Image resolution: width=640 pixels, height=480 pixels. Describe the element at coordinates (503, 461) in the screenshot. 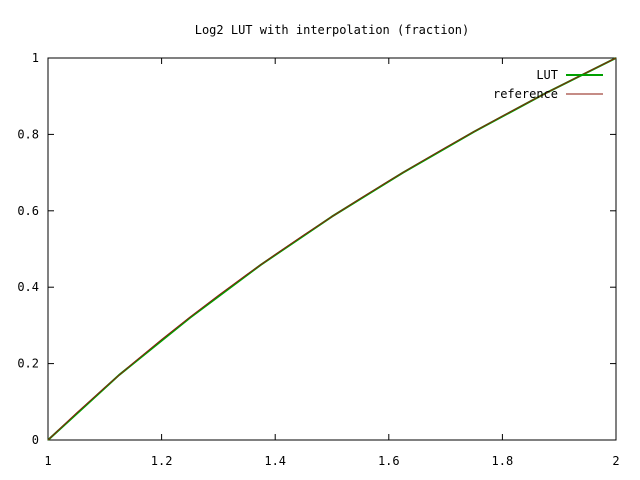

I see `x-tick-label: 1.8` at that location.